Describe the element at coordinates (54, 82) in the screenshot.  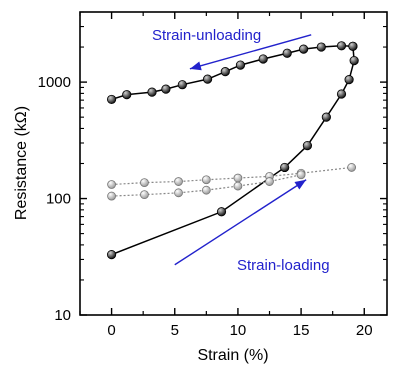
I see `y-tick-label: 1000` at that location.